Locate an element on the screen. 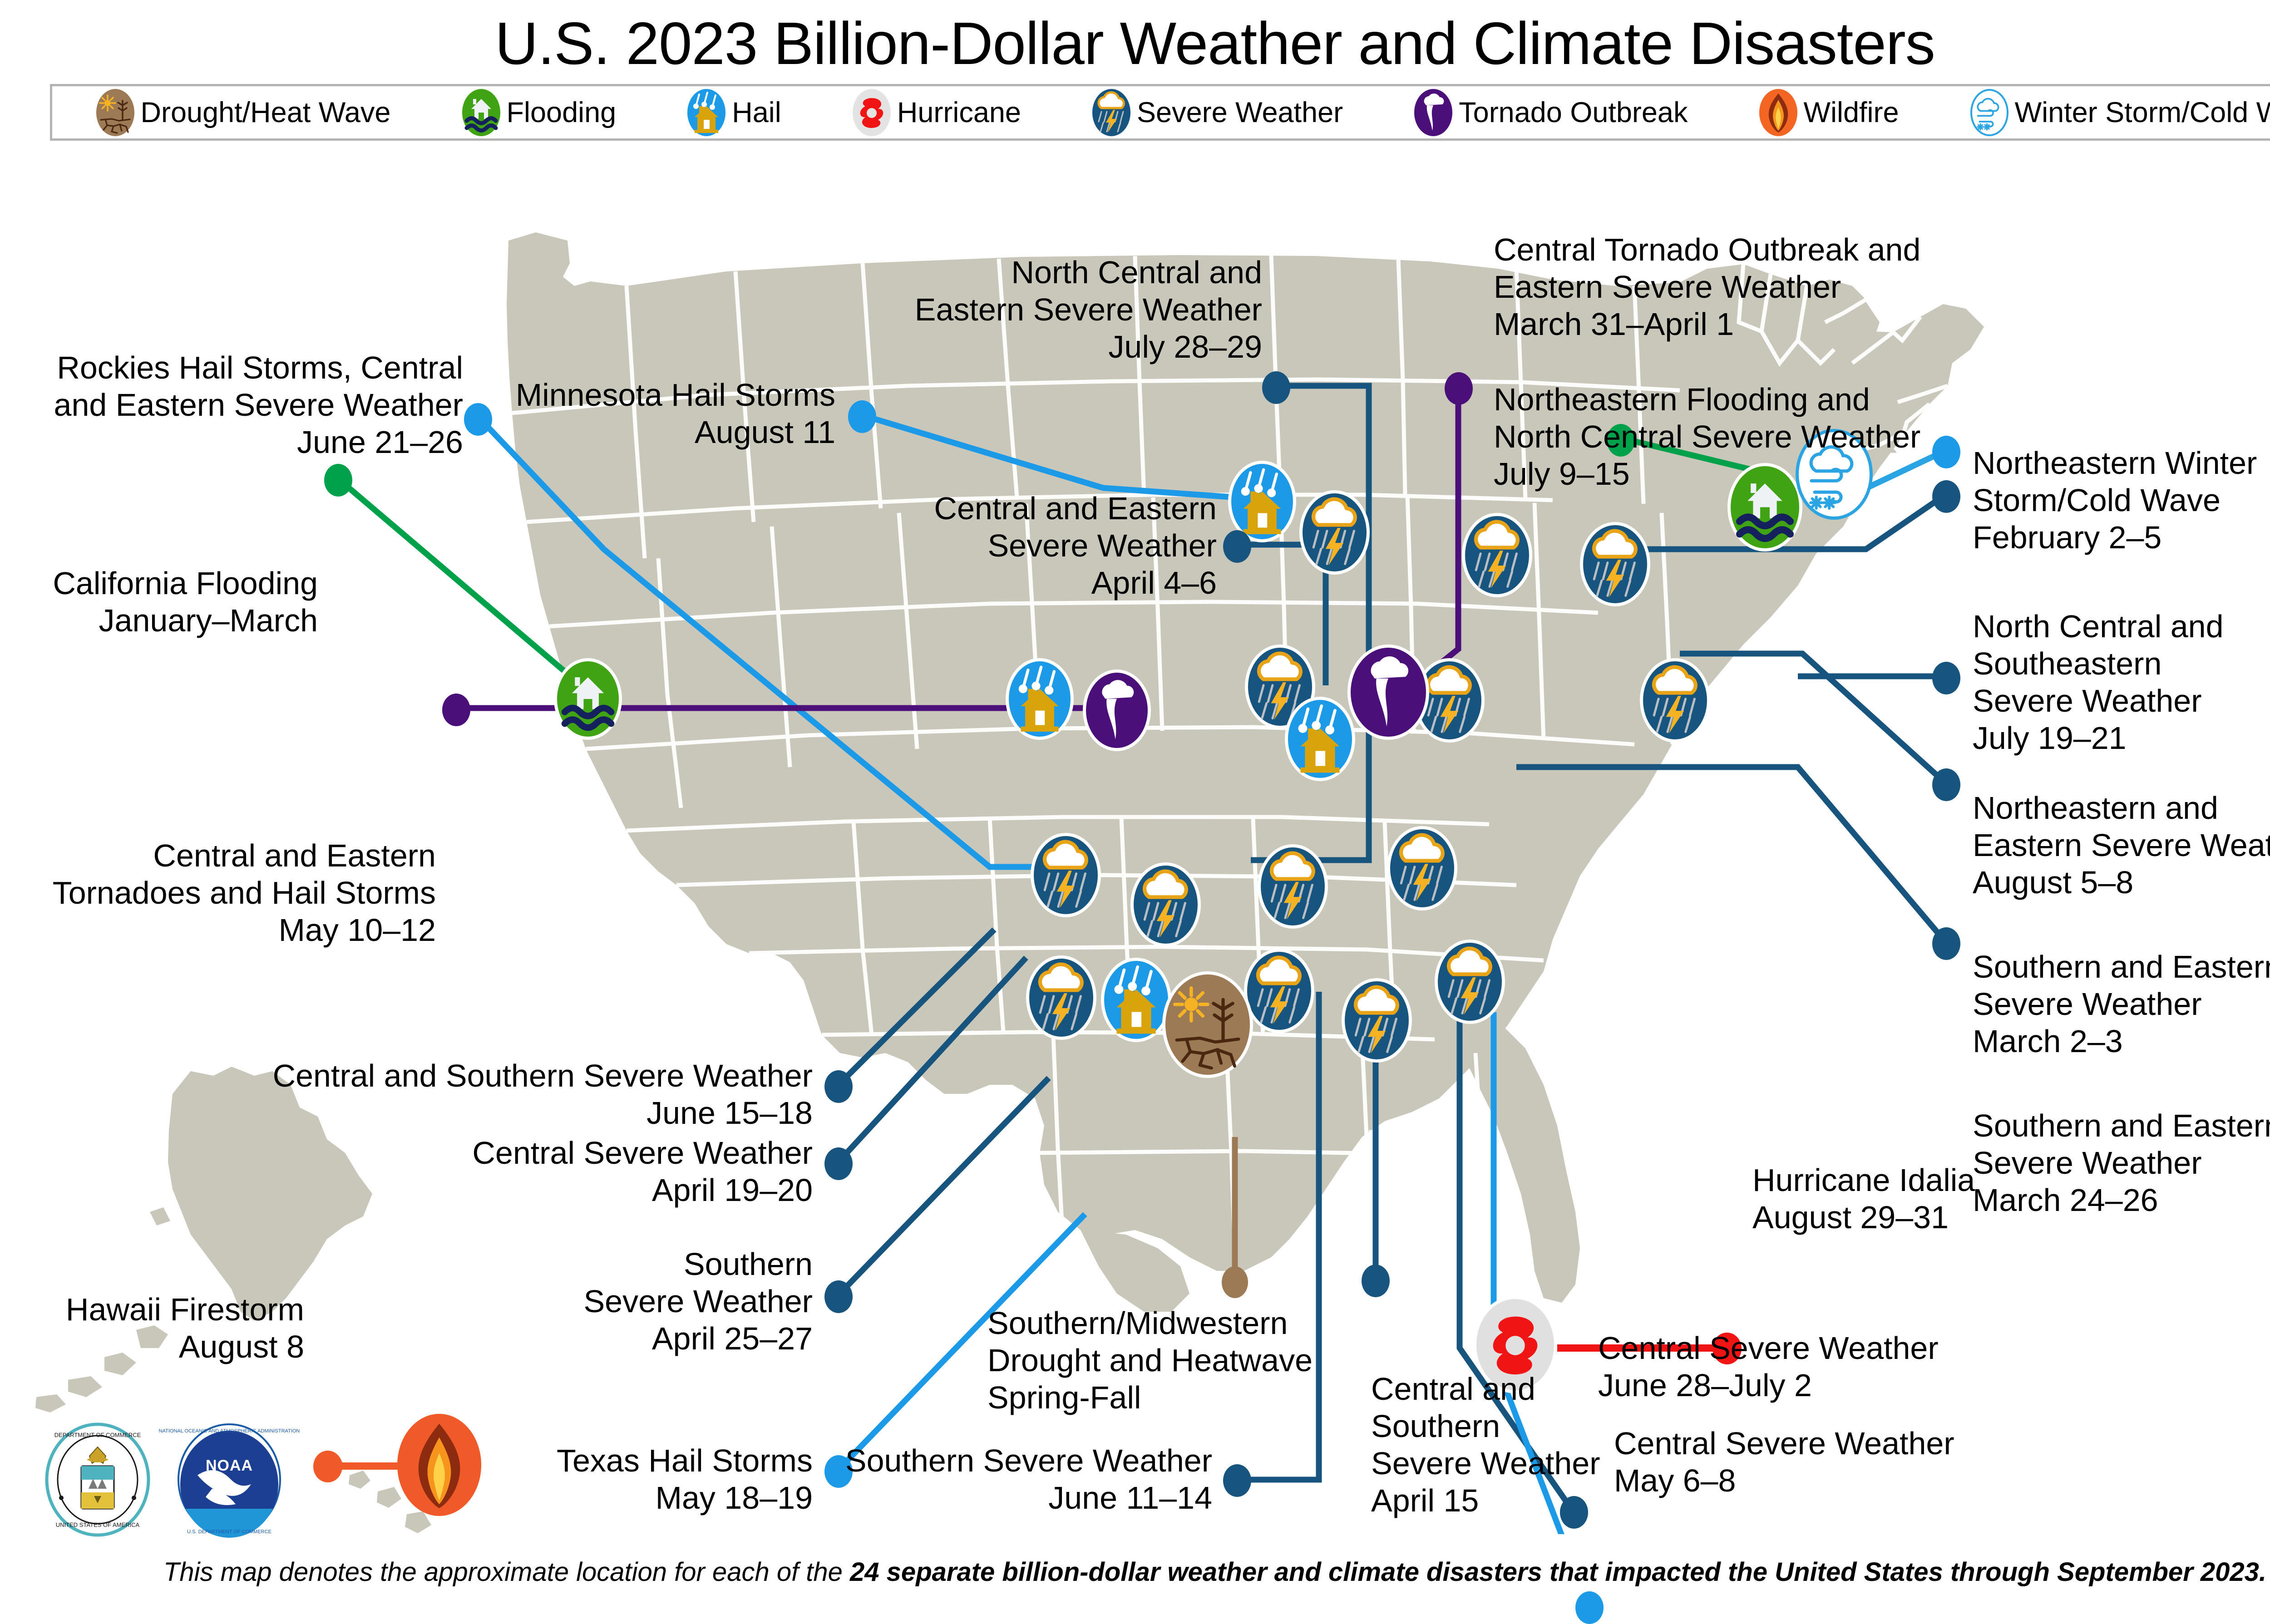 Image resolution: width=2270 pixels, height=1624 pixels. leader-dot-nc-southeastern is located at coordinates (1946, 496).